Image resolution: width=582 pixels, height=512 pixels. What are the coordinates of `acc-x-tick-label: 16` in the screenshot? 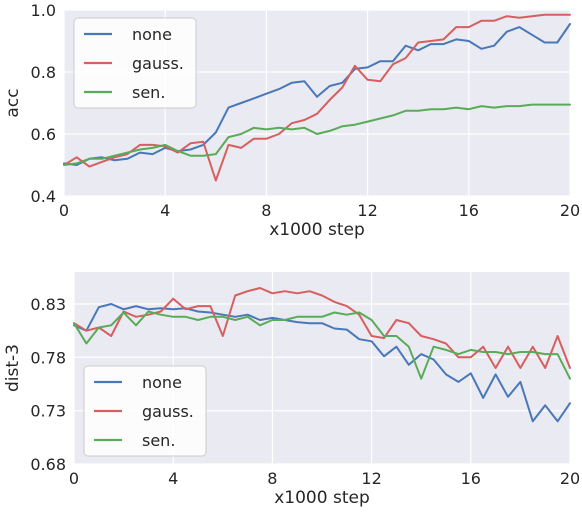 It's located at (469, 210).